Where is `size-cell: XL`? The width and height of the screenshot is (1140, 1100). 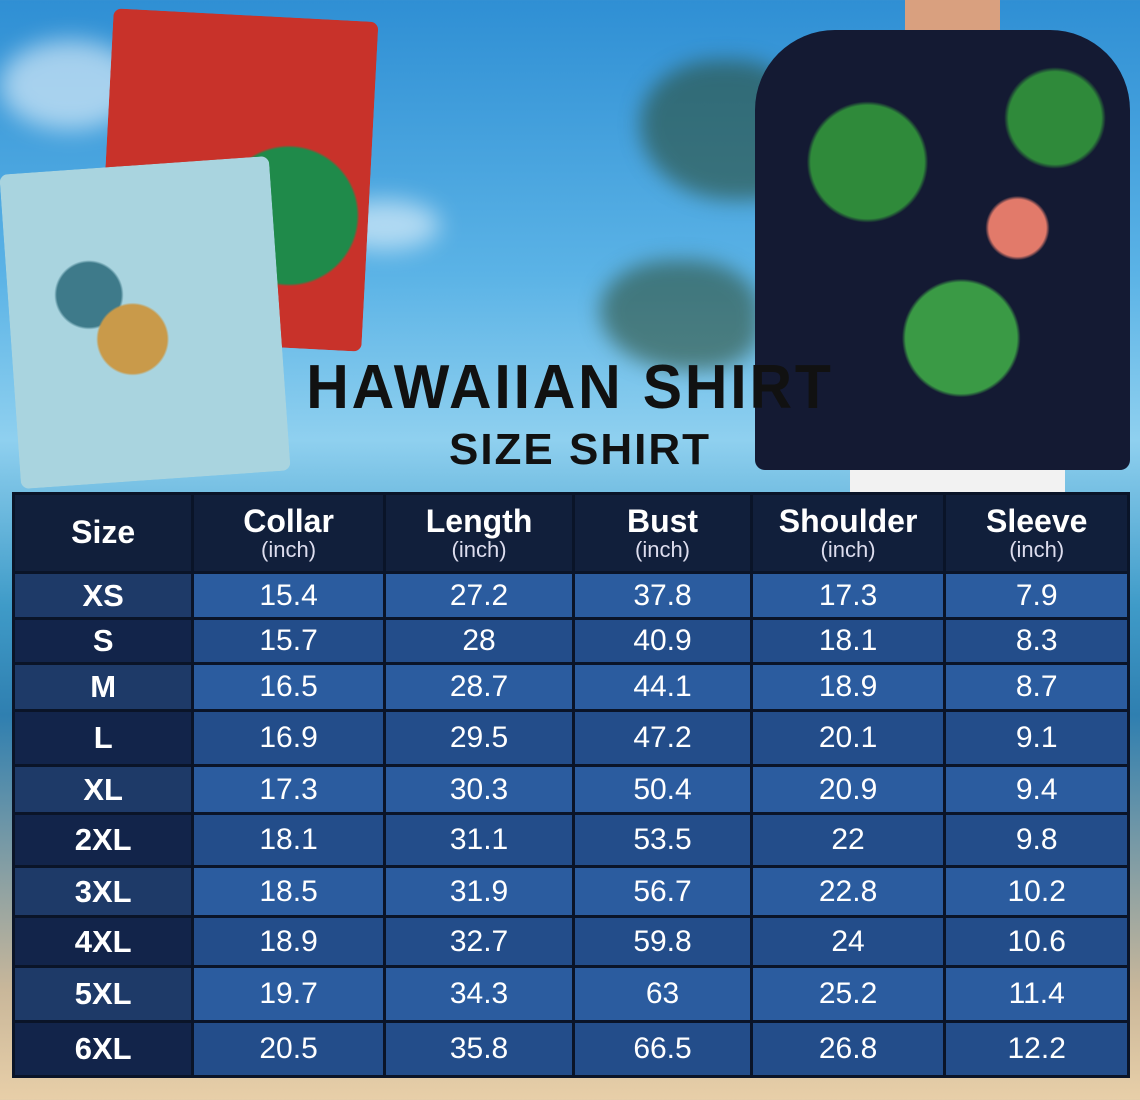
size-cell: XL is located at coordinates (103, 789).